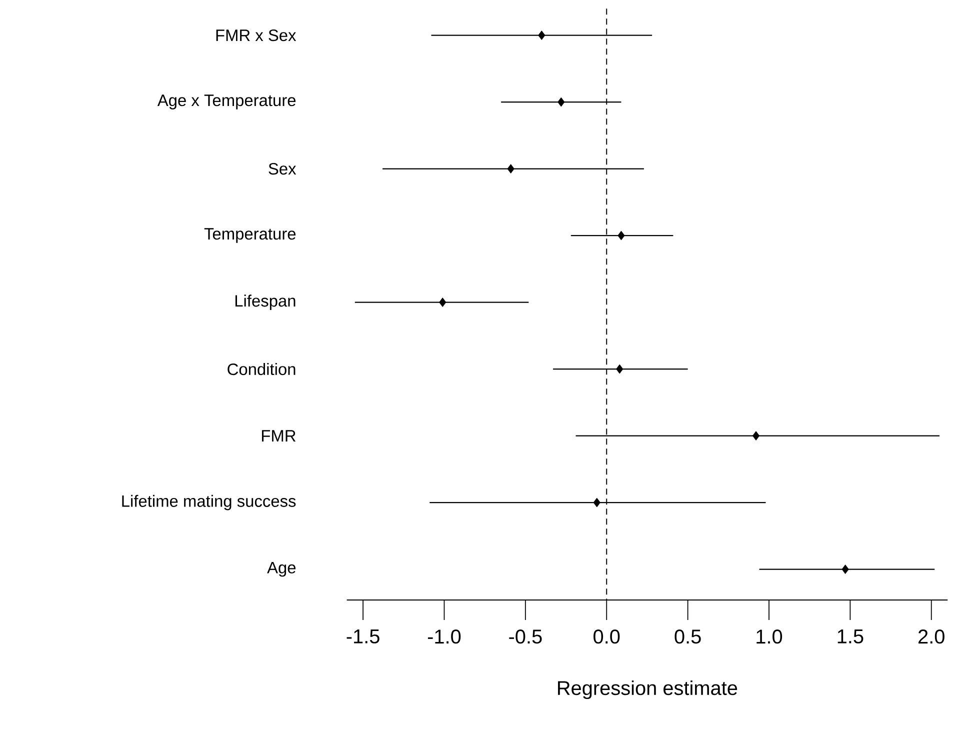  I want to click on y-tick-label: FMR, so click(279, 436).